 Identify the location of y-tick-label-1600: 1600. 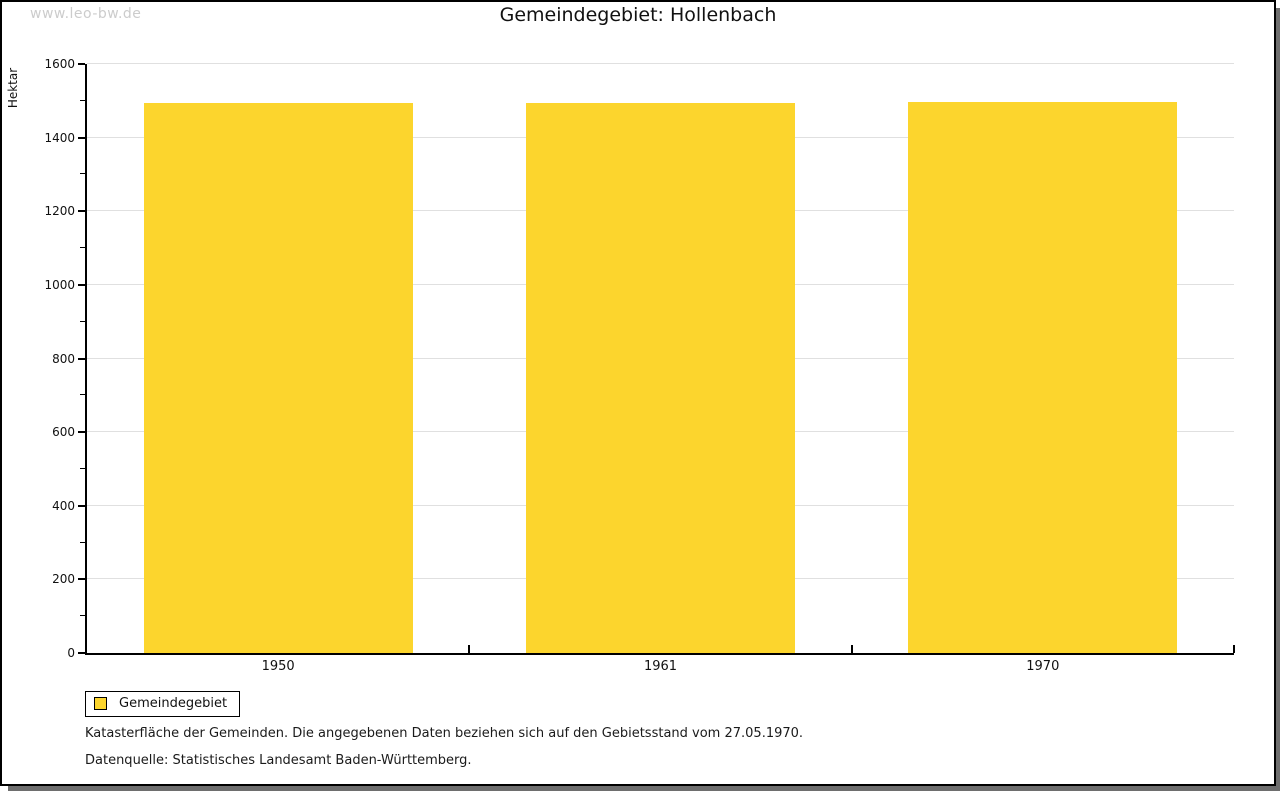
(59, 64).